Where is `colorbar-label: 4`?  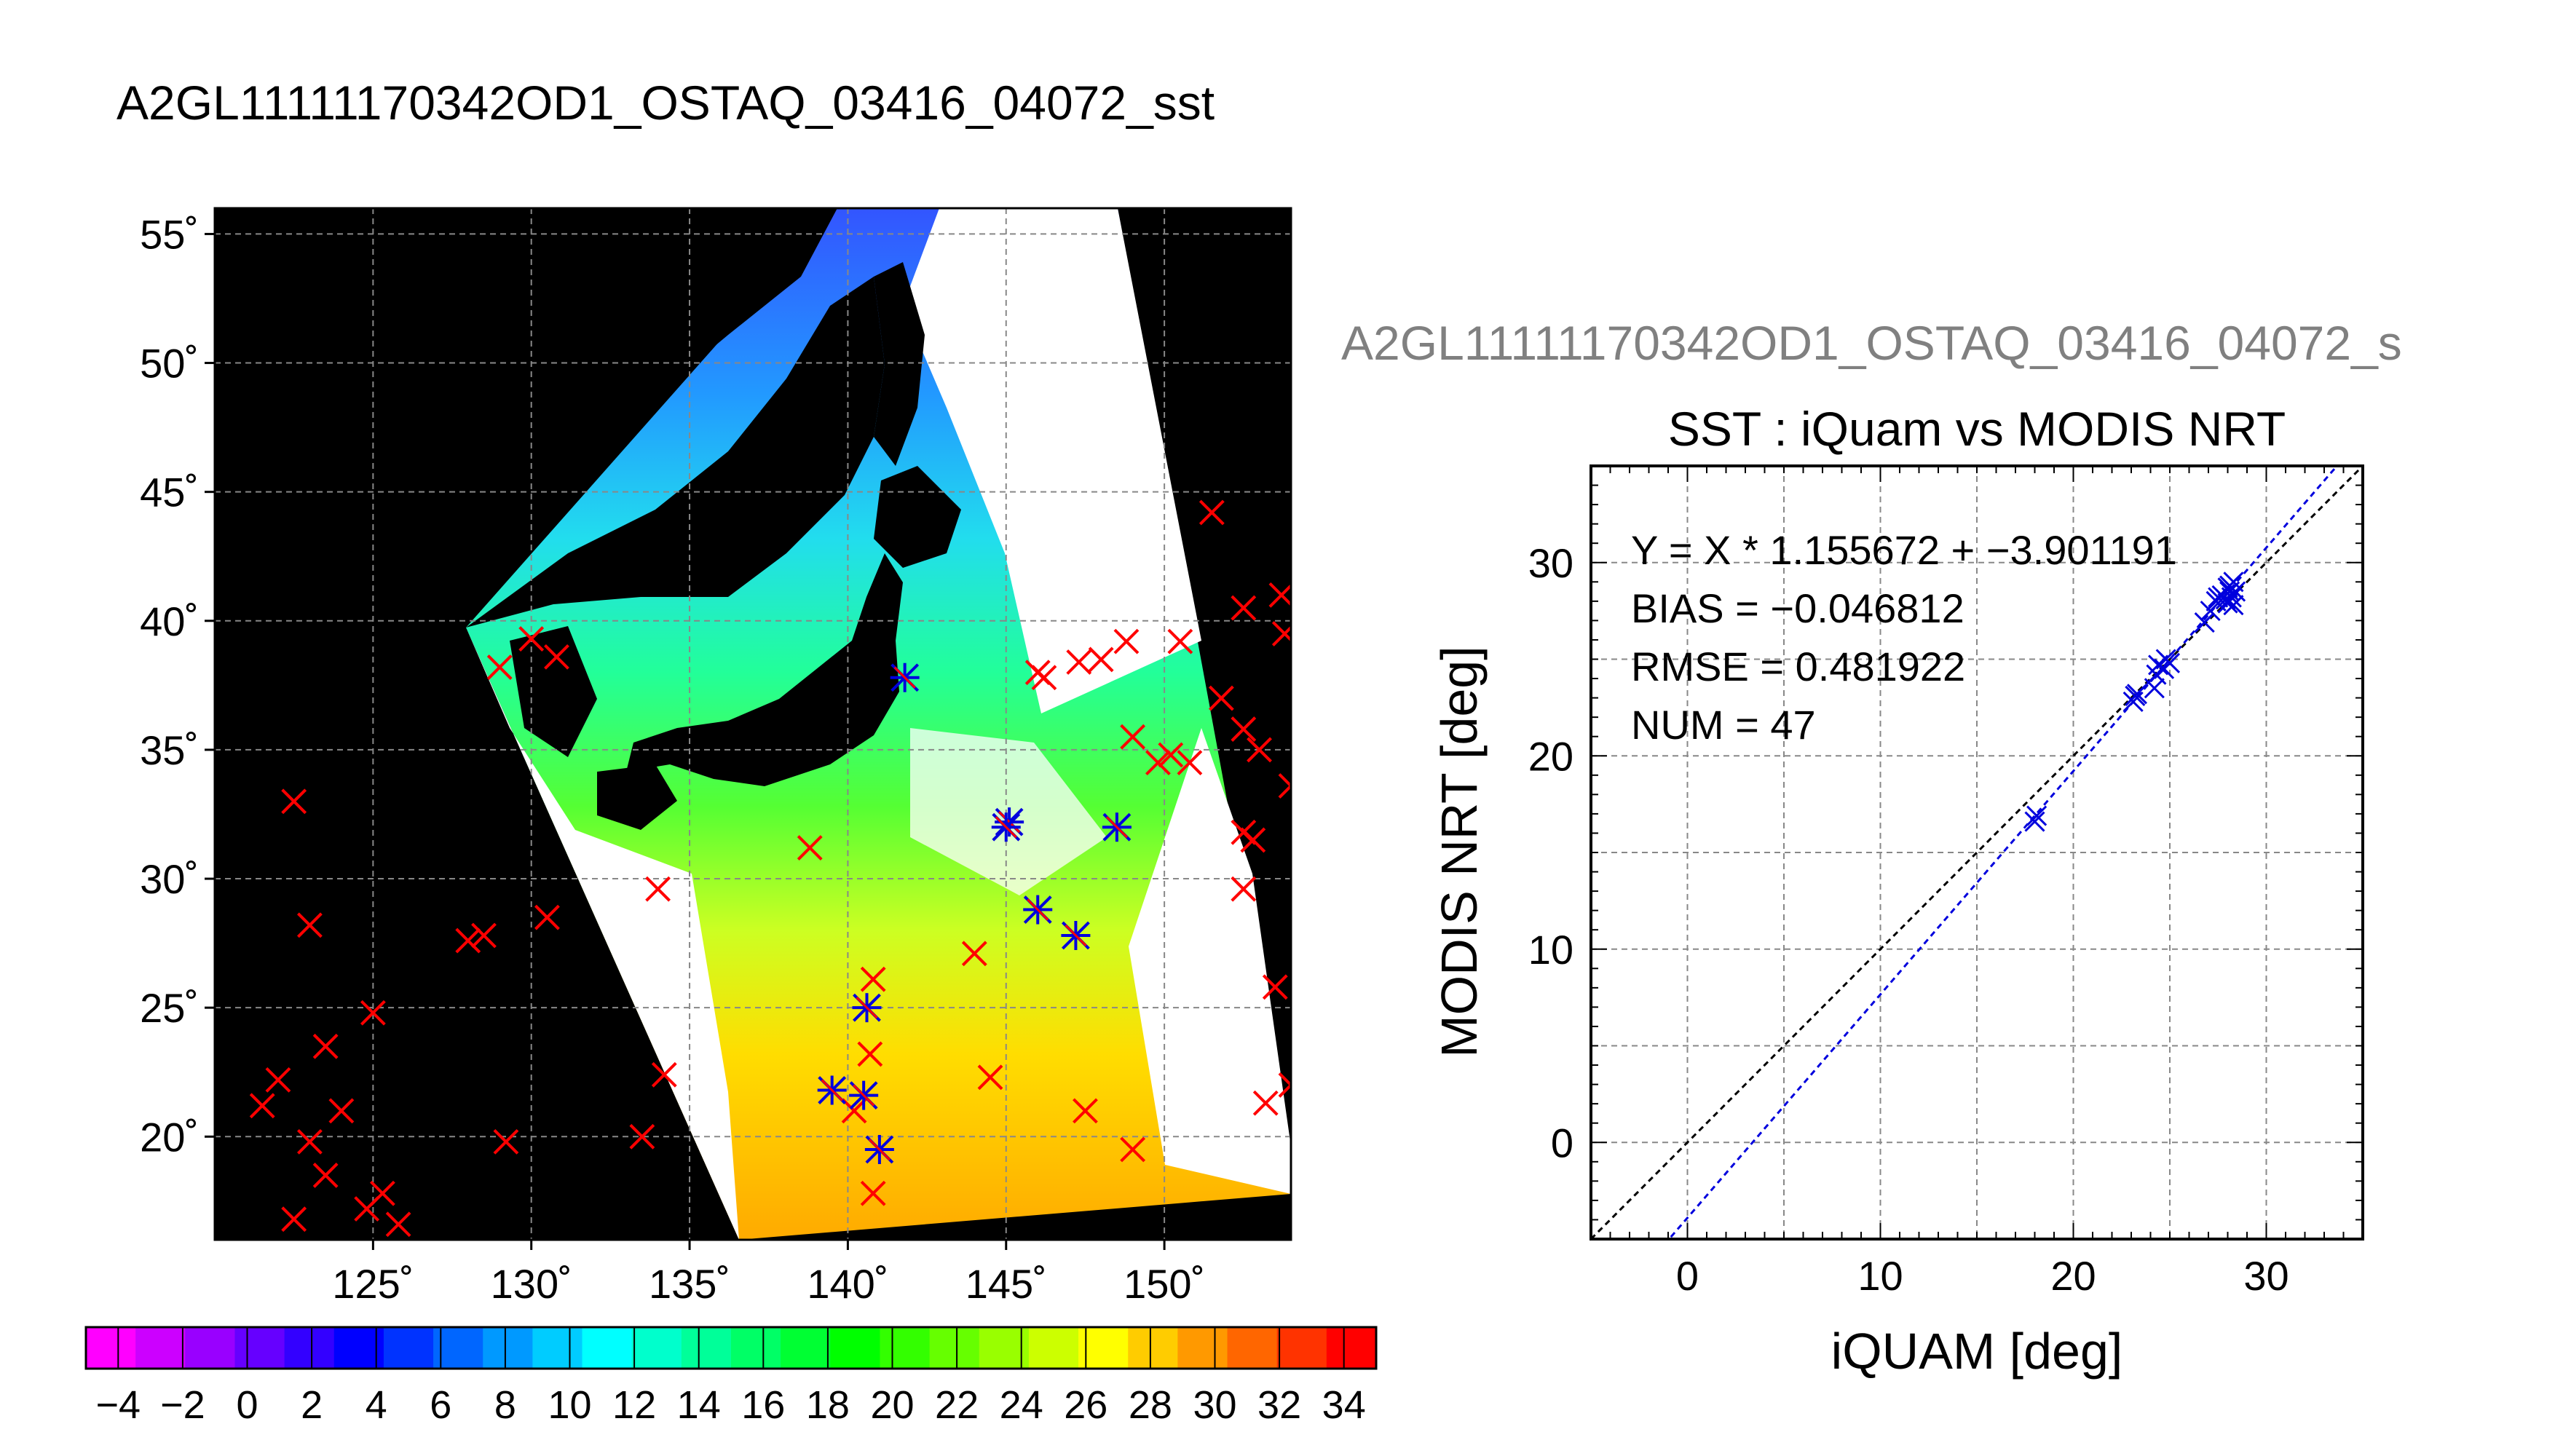 colorbar-label: 4 is located at coordinates (376, 1405).